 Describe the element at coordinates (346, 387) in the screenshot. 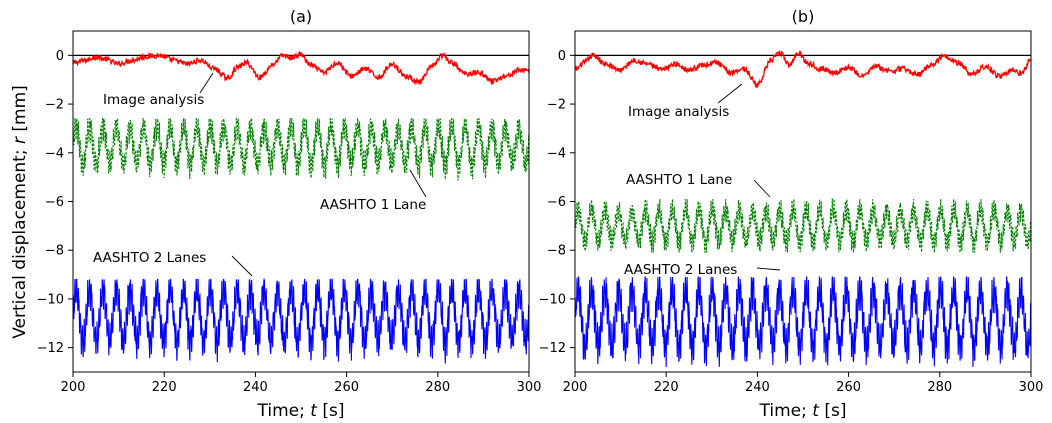

I see `panel-a-x-tick-label: 260` at that location.